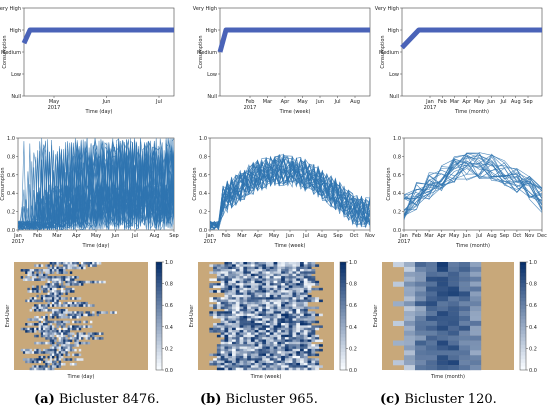 The width and height of the screenshot is (550, 412). What do you see at coordinates (290, 246) in the screenshot?
I see `mid-panel-1-xlabel: Time (week)` at bounding box center [290, 246].